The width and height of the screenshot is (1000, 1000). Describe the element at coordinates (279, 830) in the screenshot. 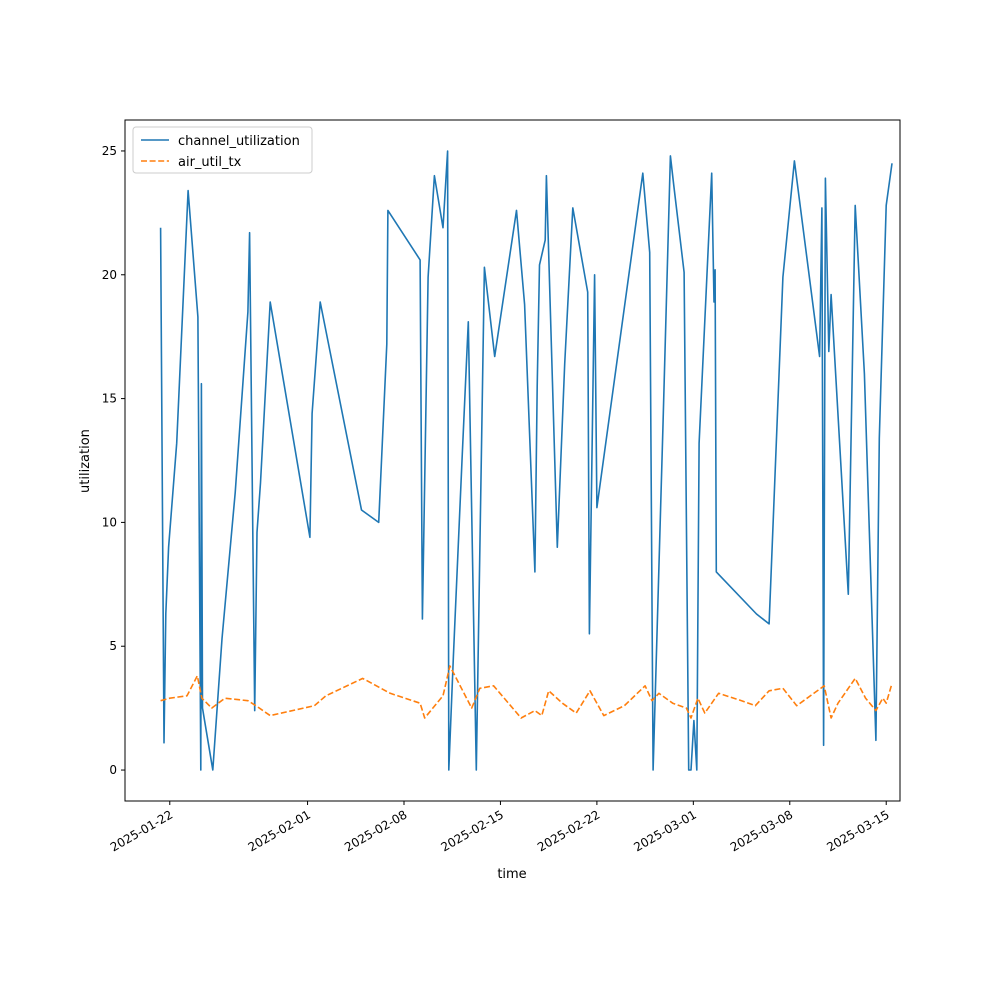

I see `x-tick-label: 2025-02-01` at that location.